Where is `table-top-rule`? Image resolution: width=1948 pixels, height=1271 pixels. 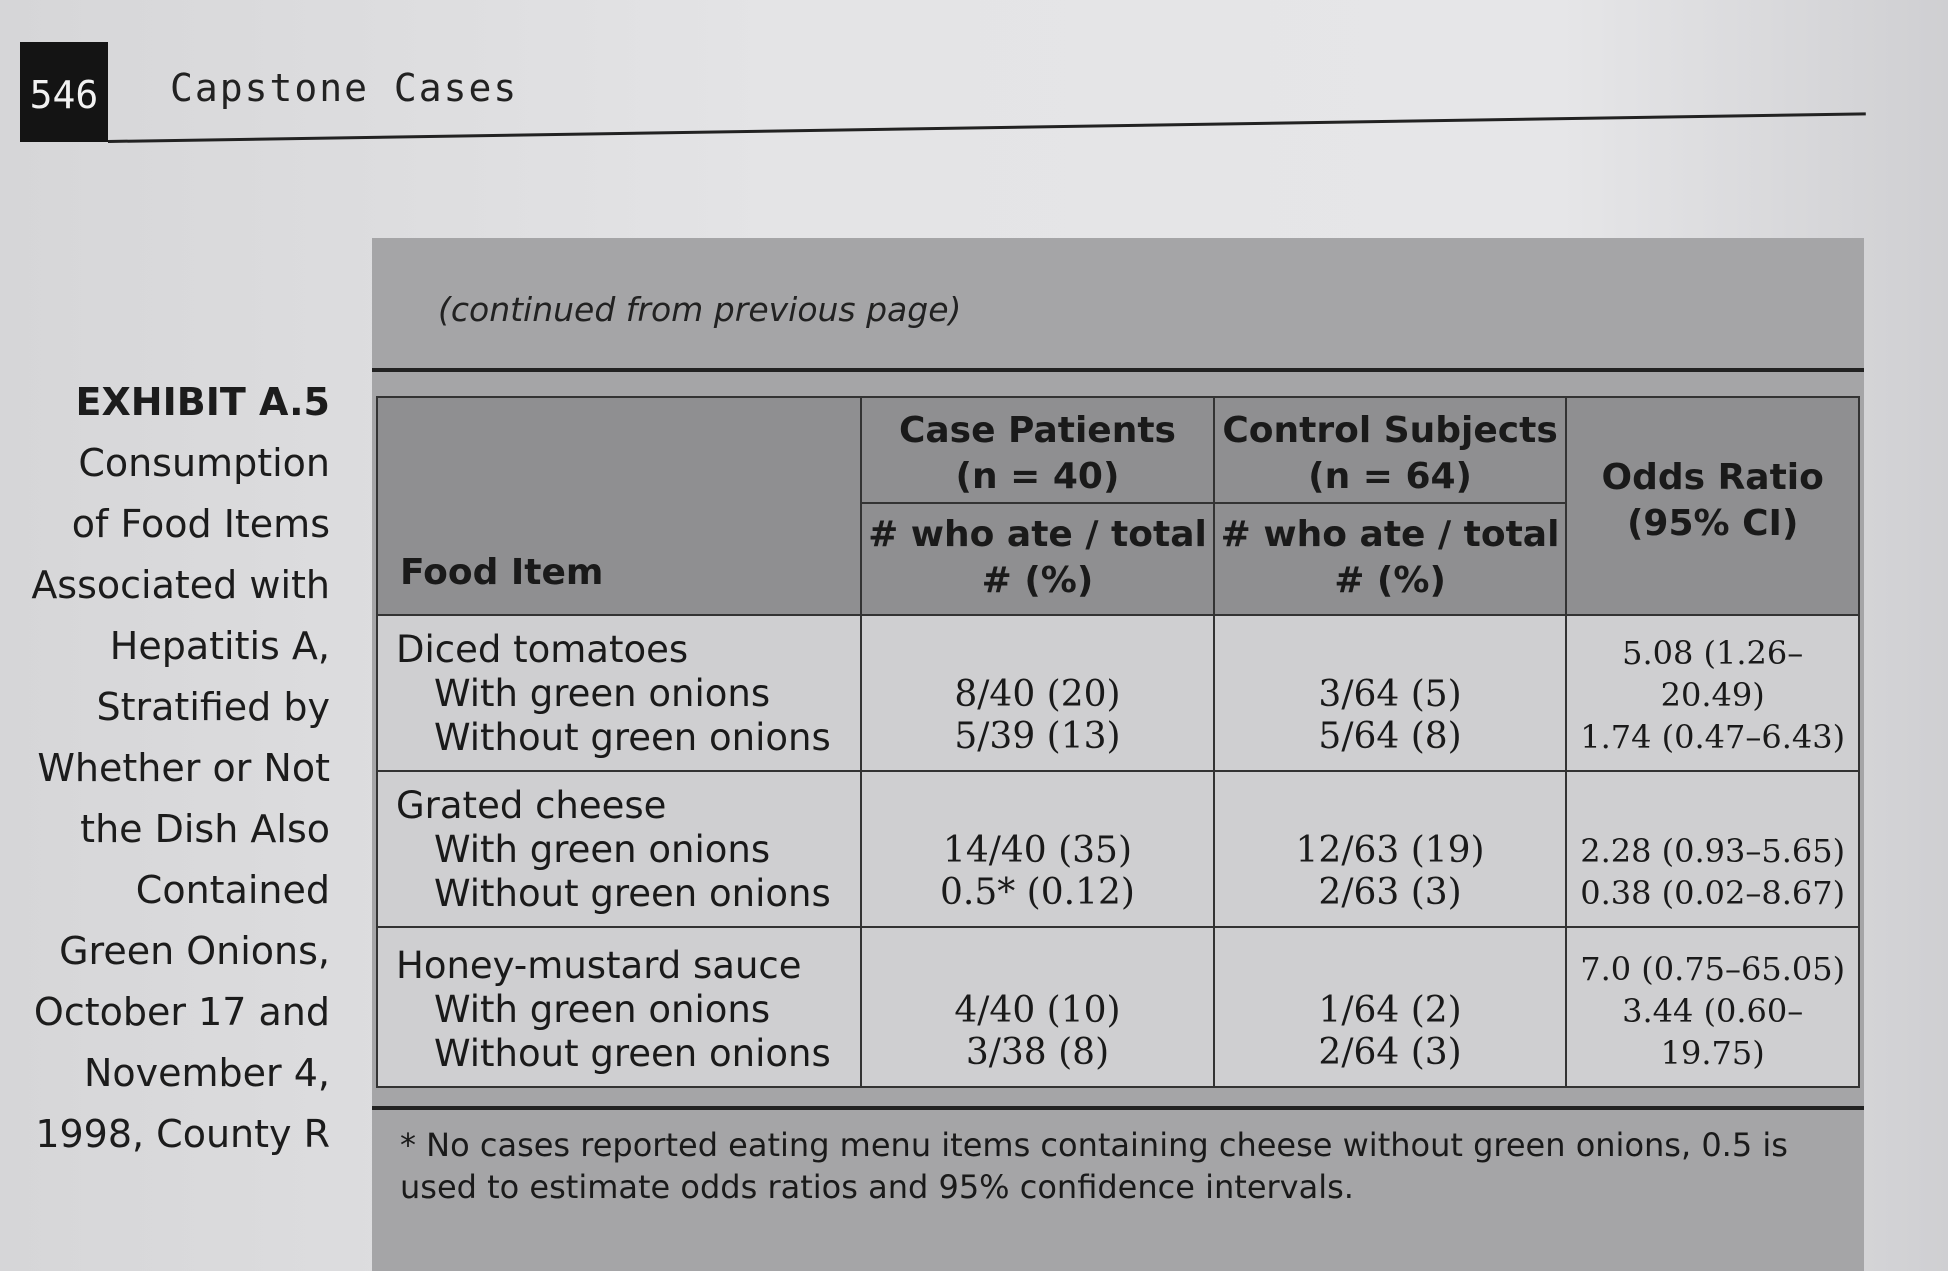 table-top-rule is located at coordinates (1118, 370).